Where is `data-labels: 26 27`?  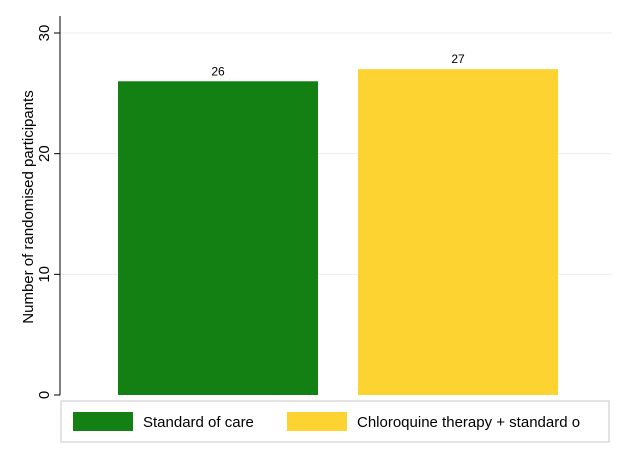
data-labels: 26 27 is located at coordinates (338, 65).